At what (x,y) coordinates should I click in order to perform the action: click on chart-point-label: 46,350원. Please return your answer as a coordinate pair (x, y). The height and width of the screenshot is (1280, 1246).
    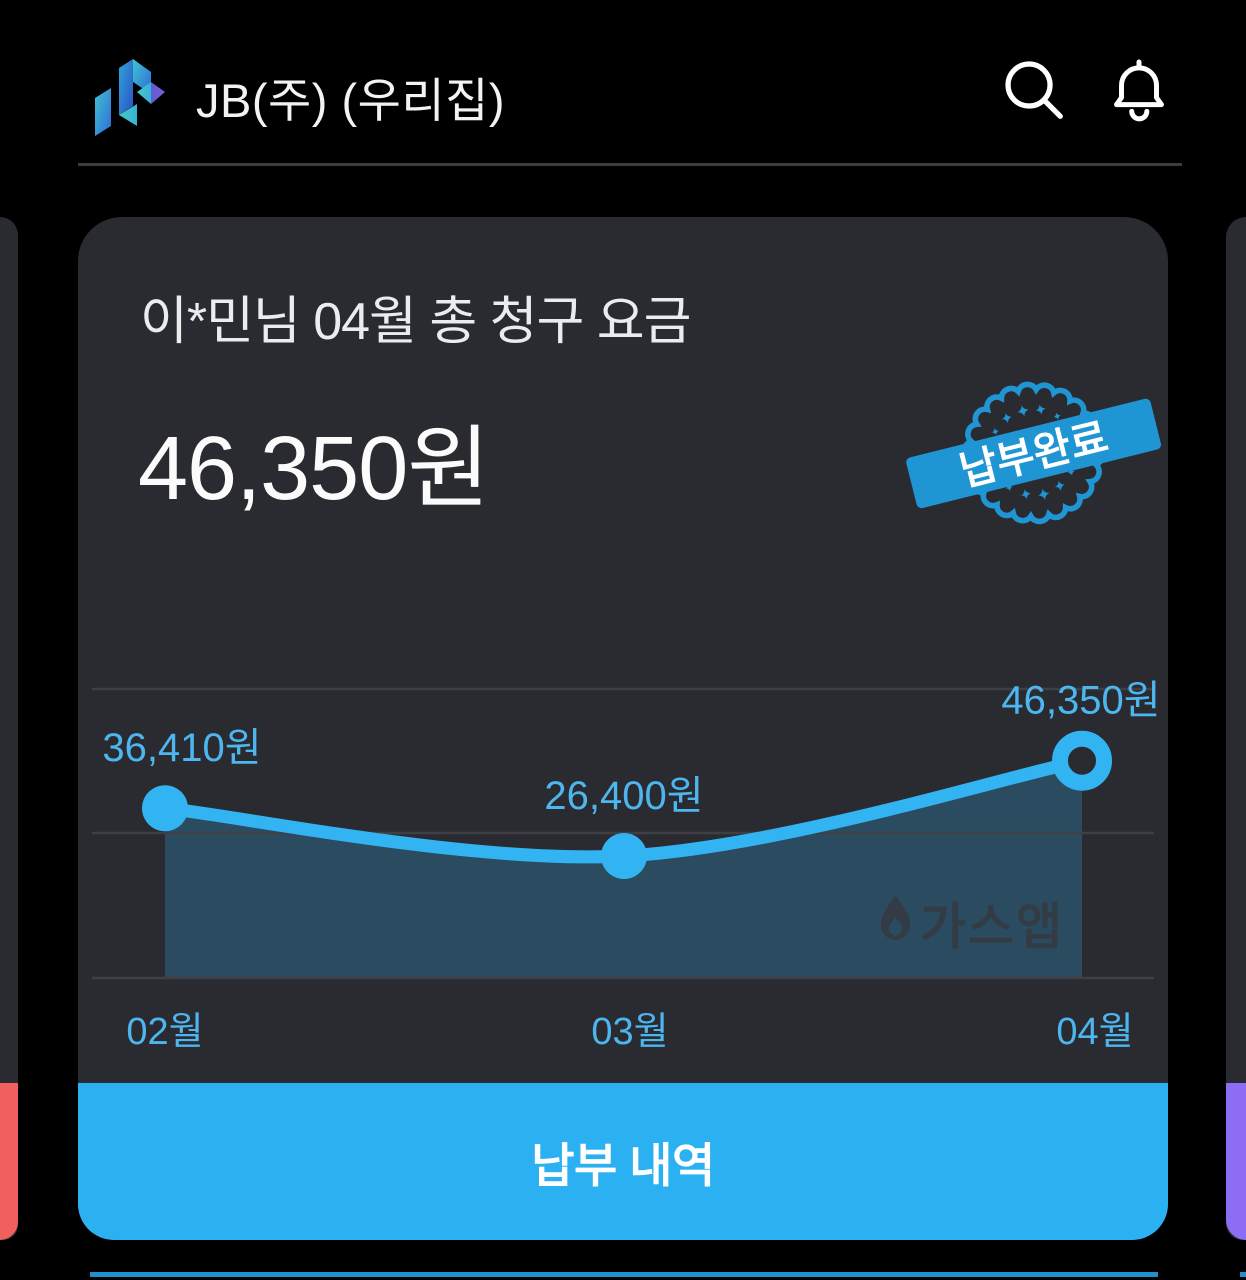
    Looking at the image, I should click on (1080, 701).